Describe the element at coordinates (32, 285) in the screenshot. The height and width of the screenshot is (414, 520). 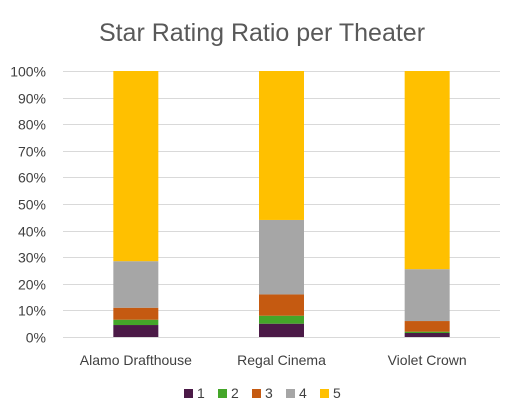
I see `y-tick-label: 20%` at that location.